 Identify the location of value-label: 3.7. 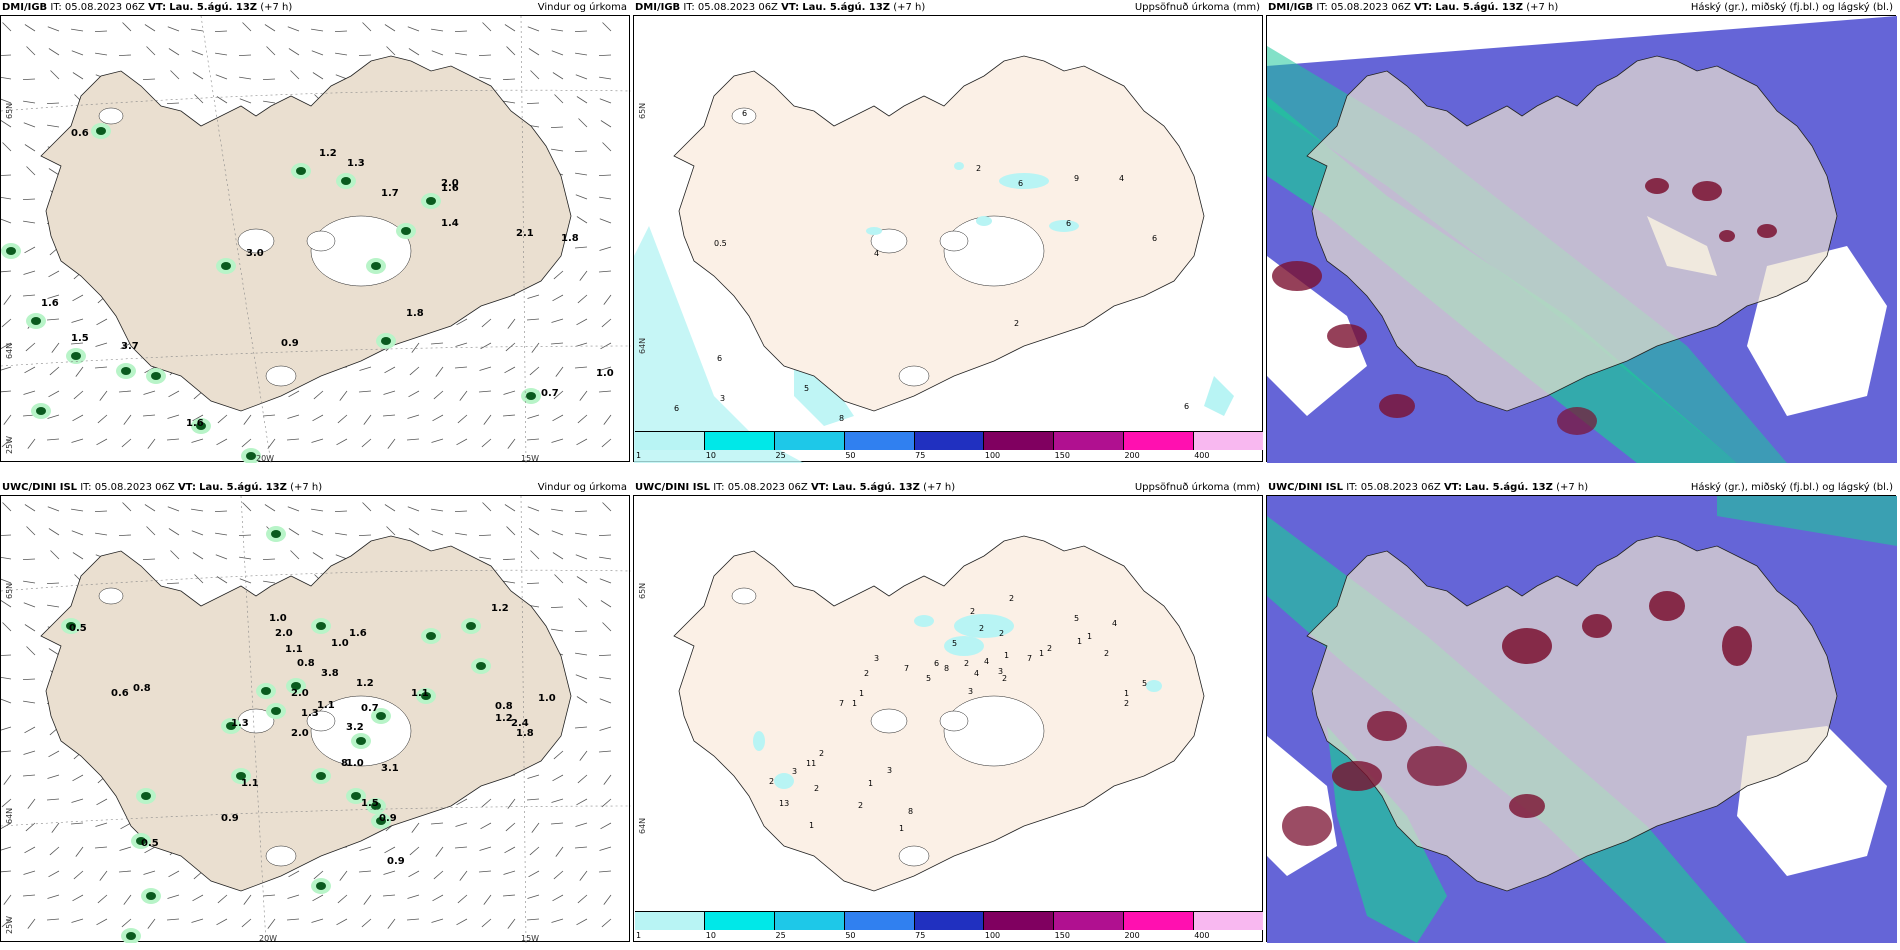
(130, 346).